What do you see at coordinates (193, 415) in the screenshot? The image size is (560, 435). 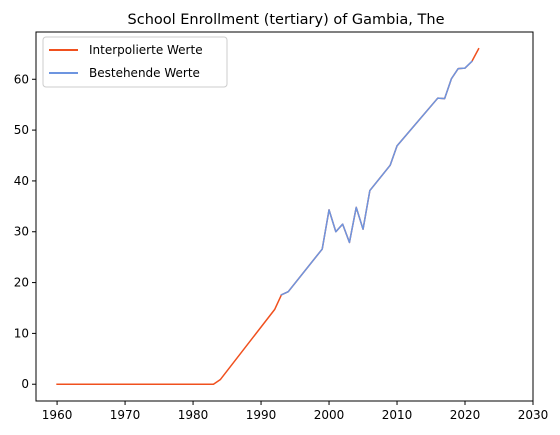 I see `x-tick-label: 1980` at bounding box center [193, 415].